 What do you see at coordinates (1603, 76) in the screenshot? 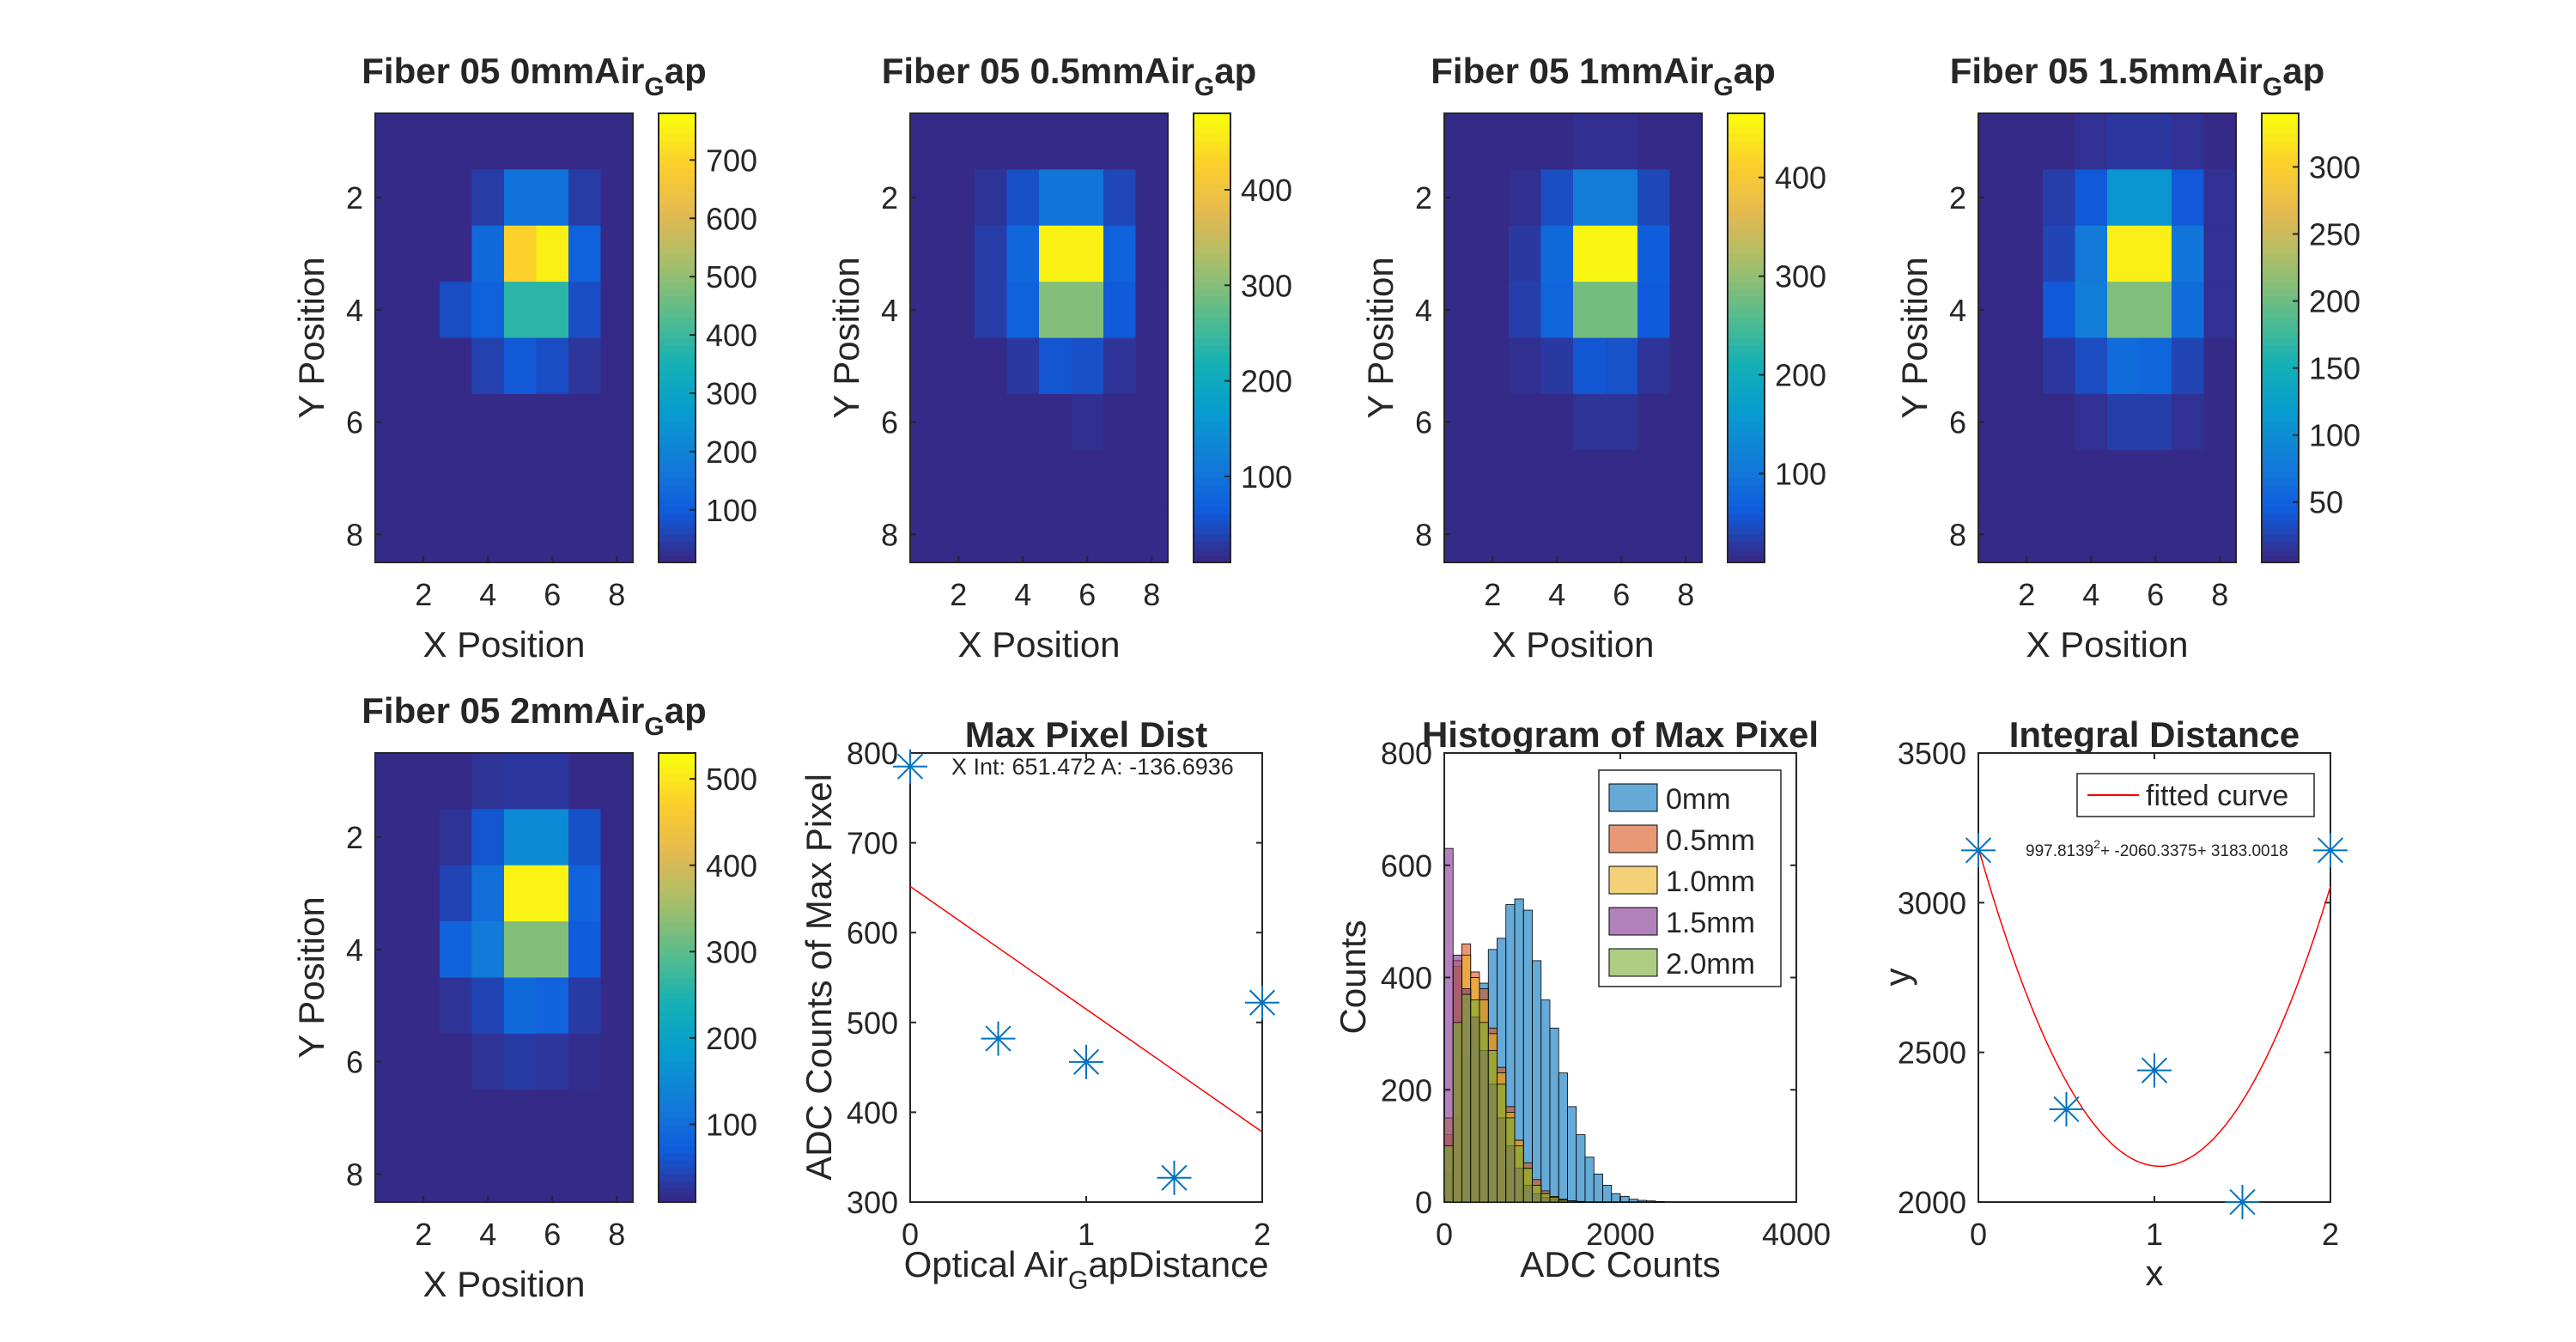
I see `heatmap-title: Fiber 05 1mmAirGap` at bounding box center [1603, 76].